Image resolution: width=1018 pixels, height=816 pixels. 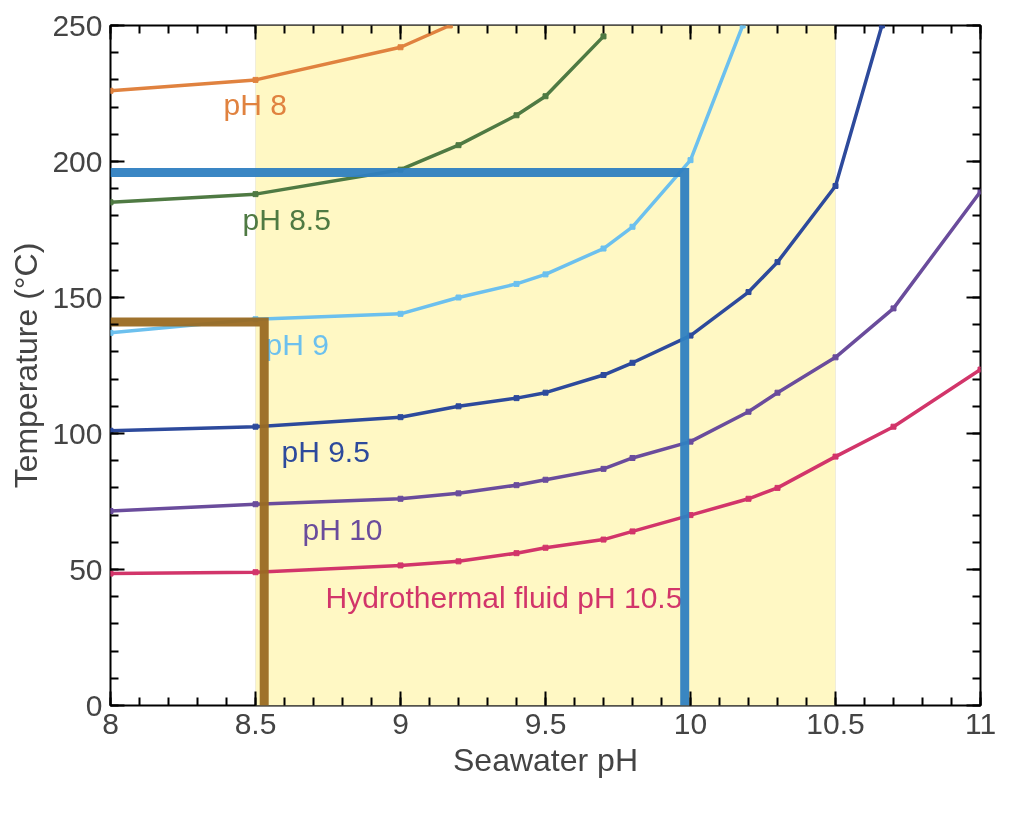 I want to click on x-tick-label: 10.5, so click(x=835, y=723).